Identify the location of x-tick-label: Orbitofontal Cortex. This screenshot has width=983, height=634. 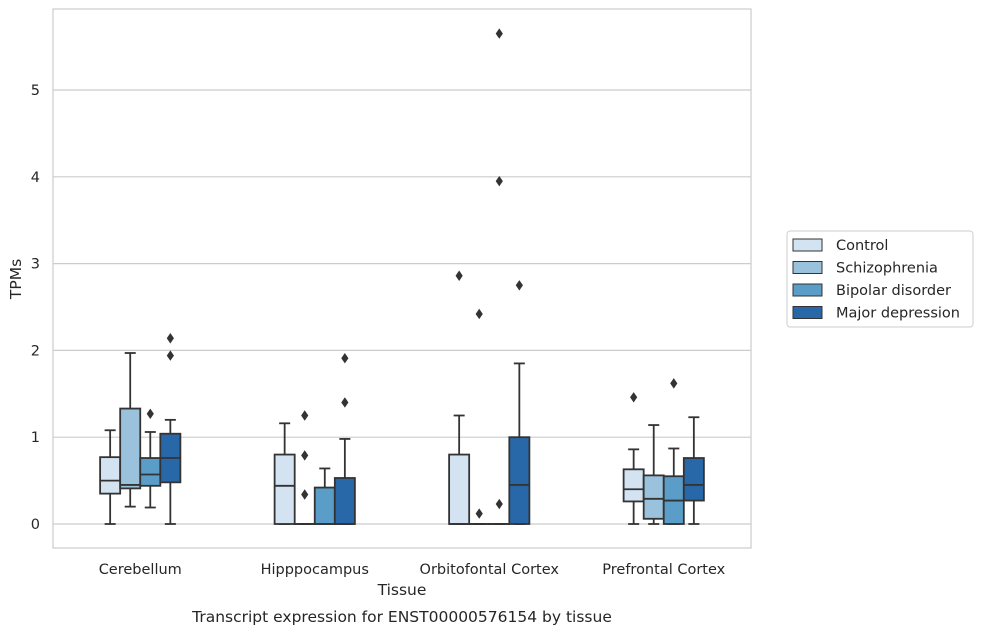
(490, 570).